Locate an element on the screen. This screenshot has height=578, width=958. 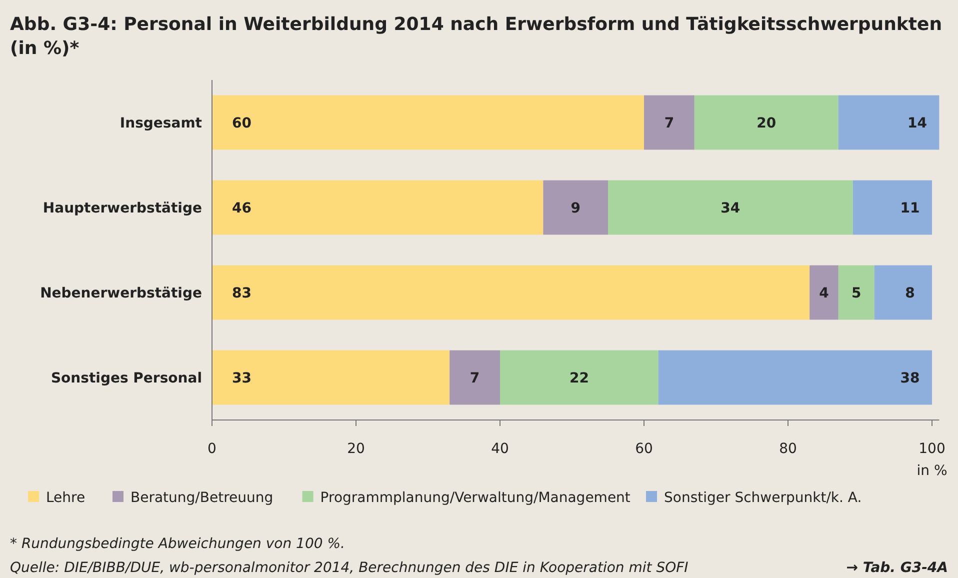
chart-title: Abb. G3-4: Personal in Weiterbildung 2014 nach Erwerbsform und Tätigkeitsschwerpunkten (in %)* is located at coordinates (476, 36).